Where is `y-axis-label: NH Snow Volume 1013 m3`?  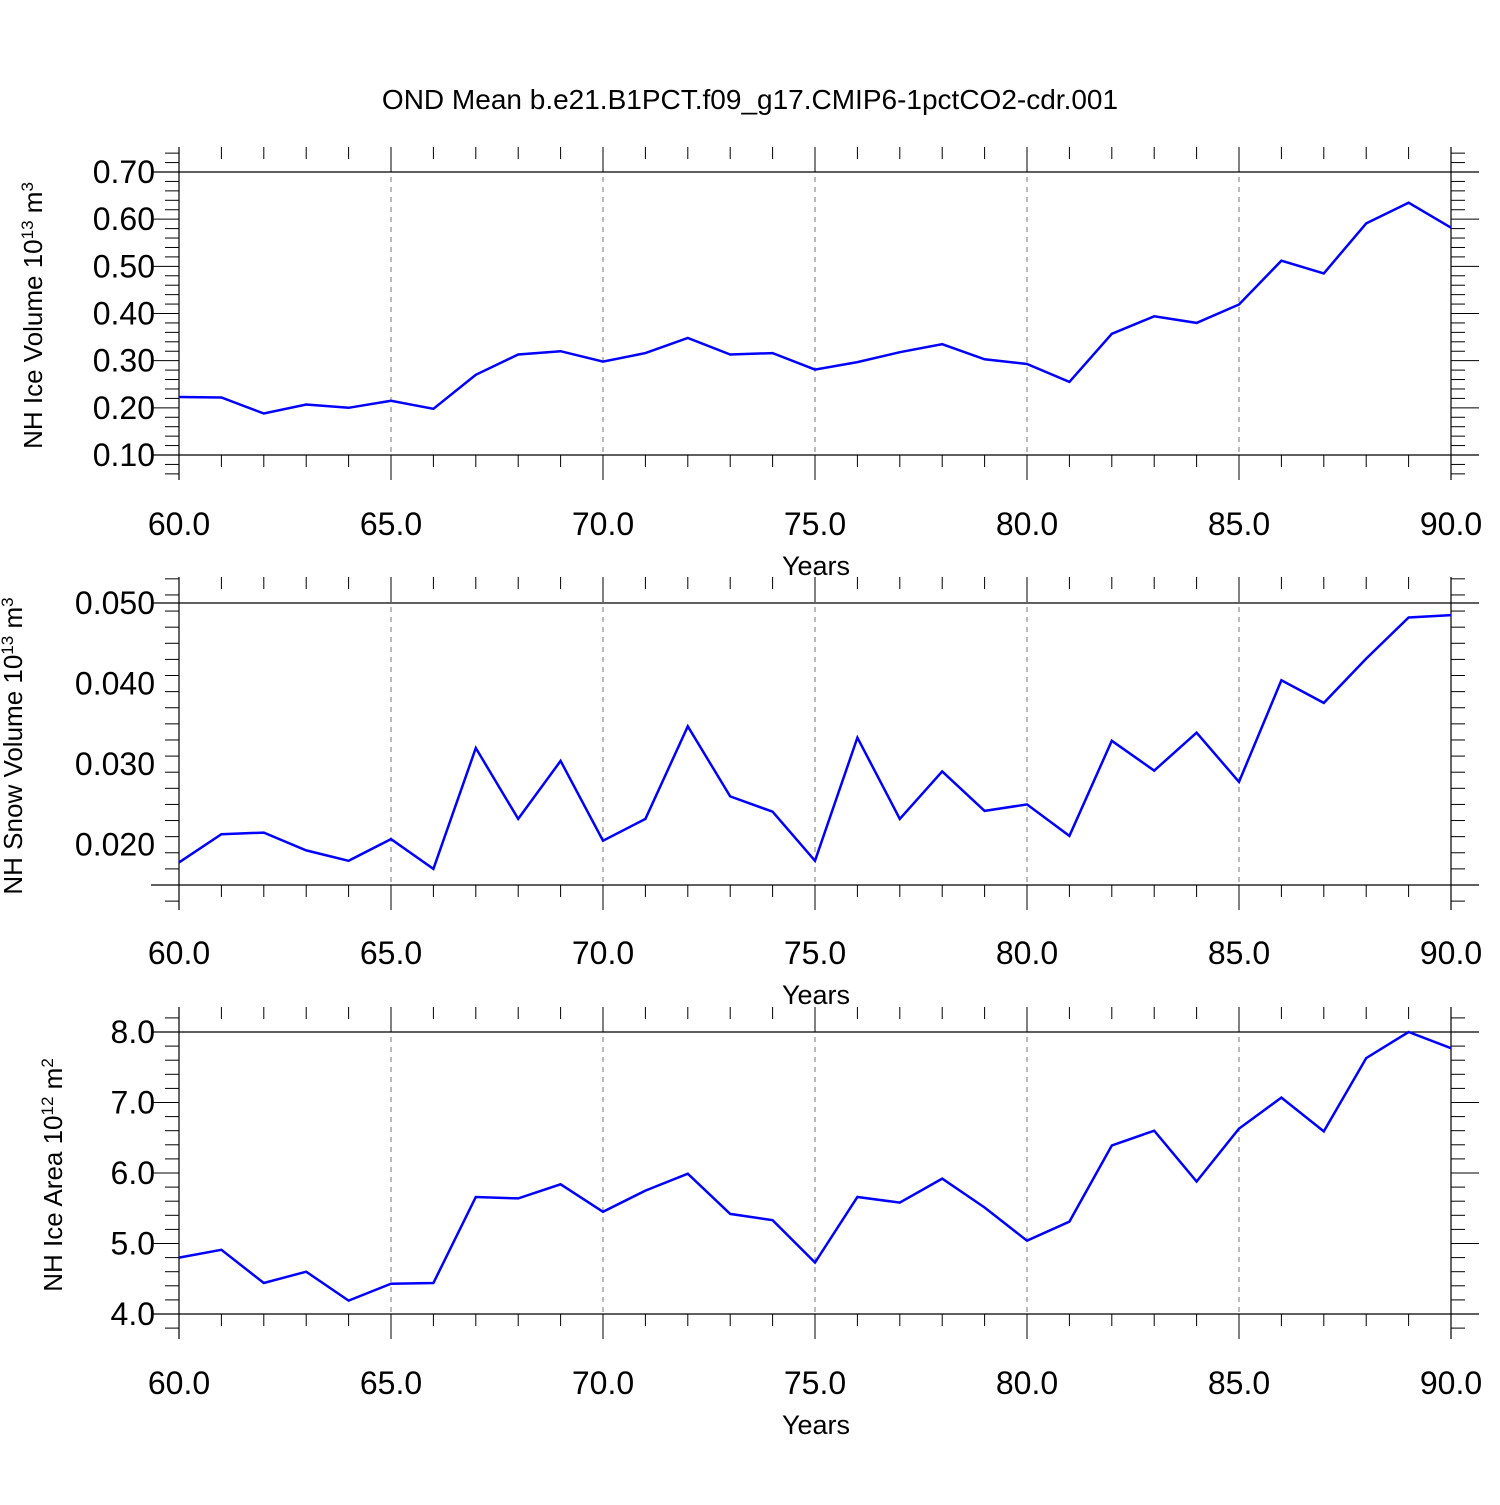
y-axis-label: NH Snow Volume 1013 m3 is located at coordinates (14, 745).